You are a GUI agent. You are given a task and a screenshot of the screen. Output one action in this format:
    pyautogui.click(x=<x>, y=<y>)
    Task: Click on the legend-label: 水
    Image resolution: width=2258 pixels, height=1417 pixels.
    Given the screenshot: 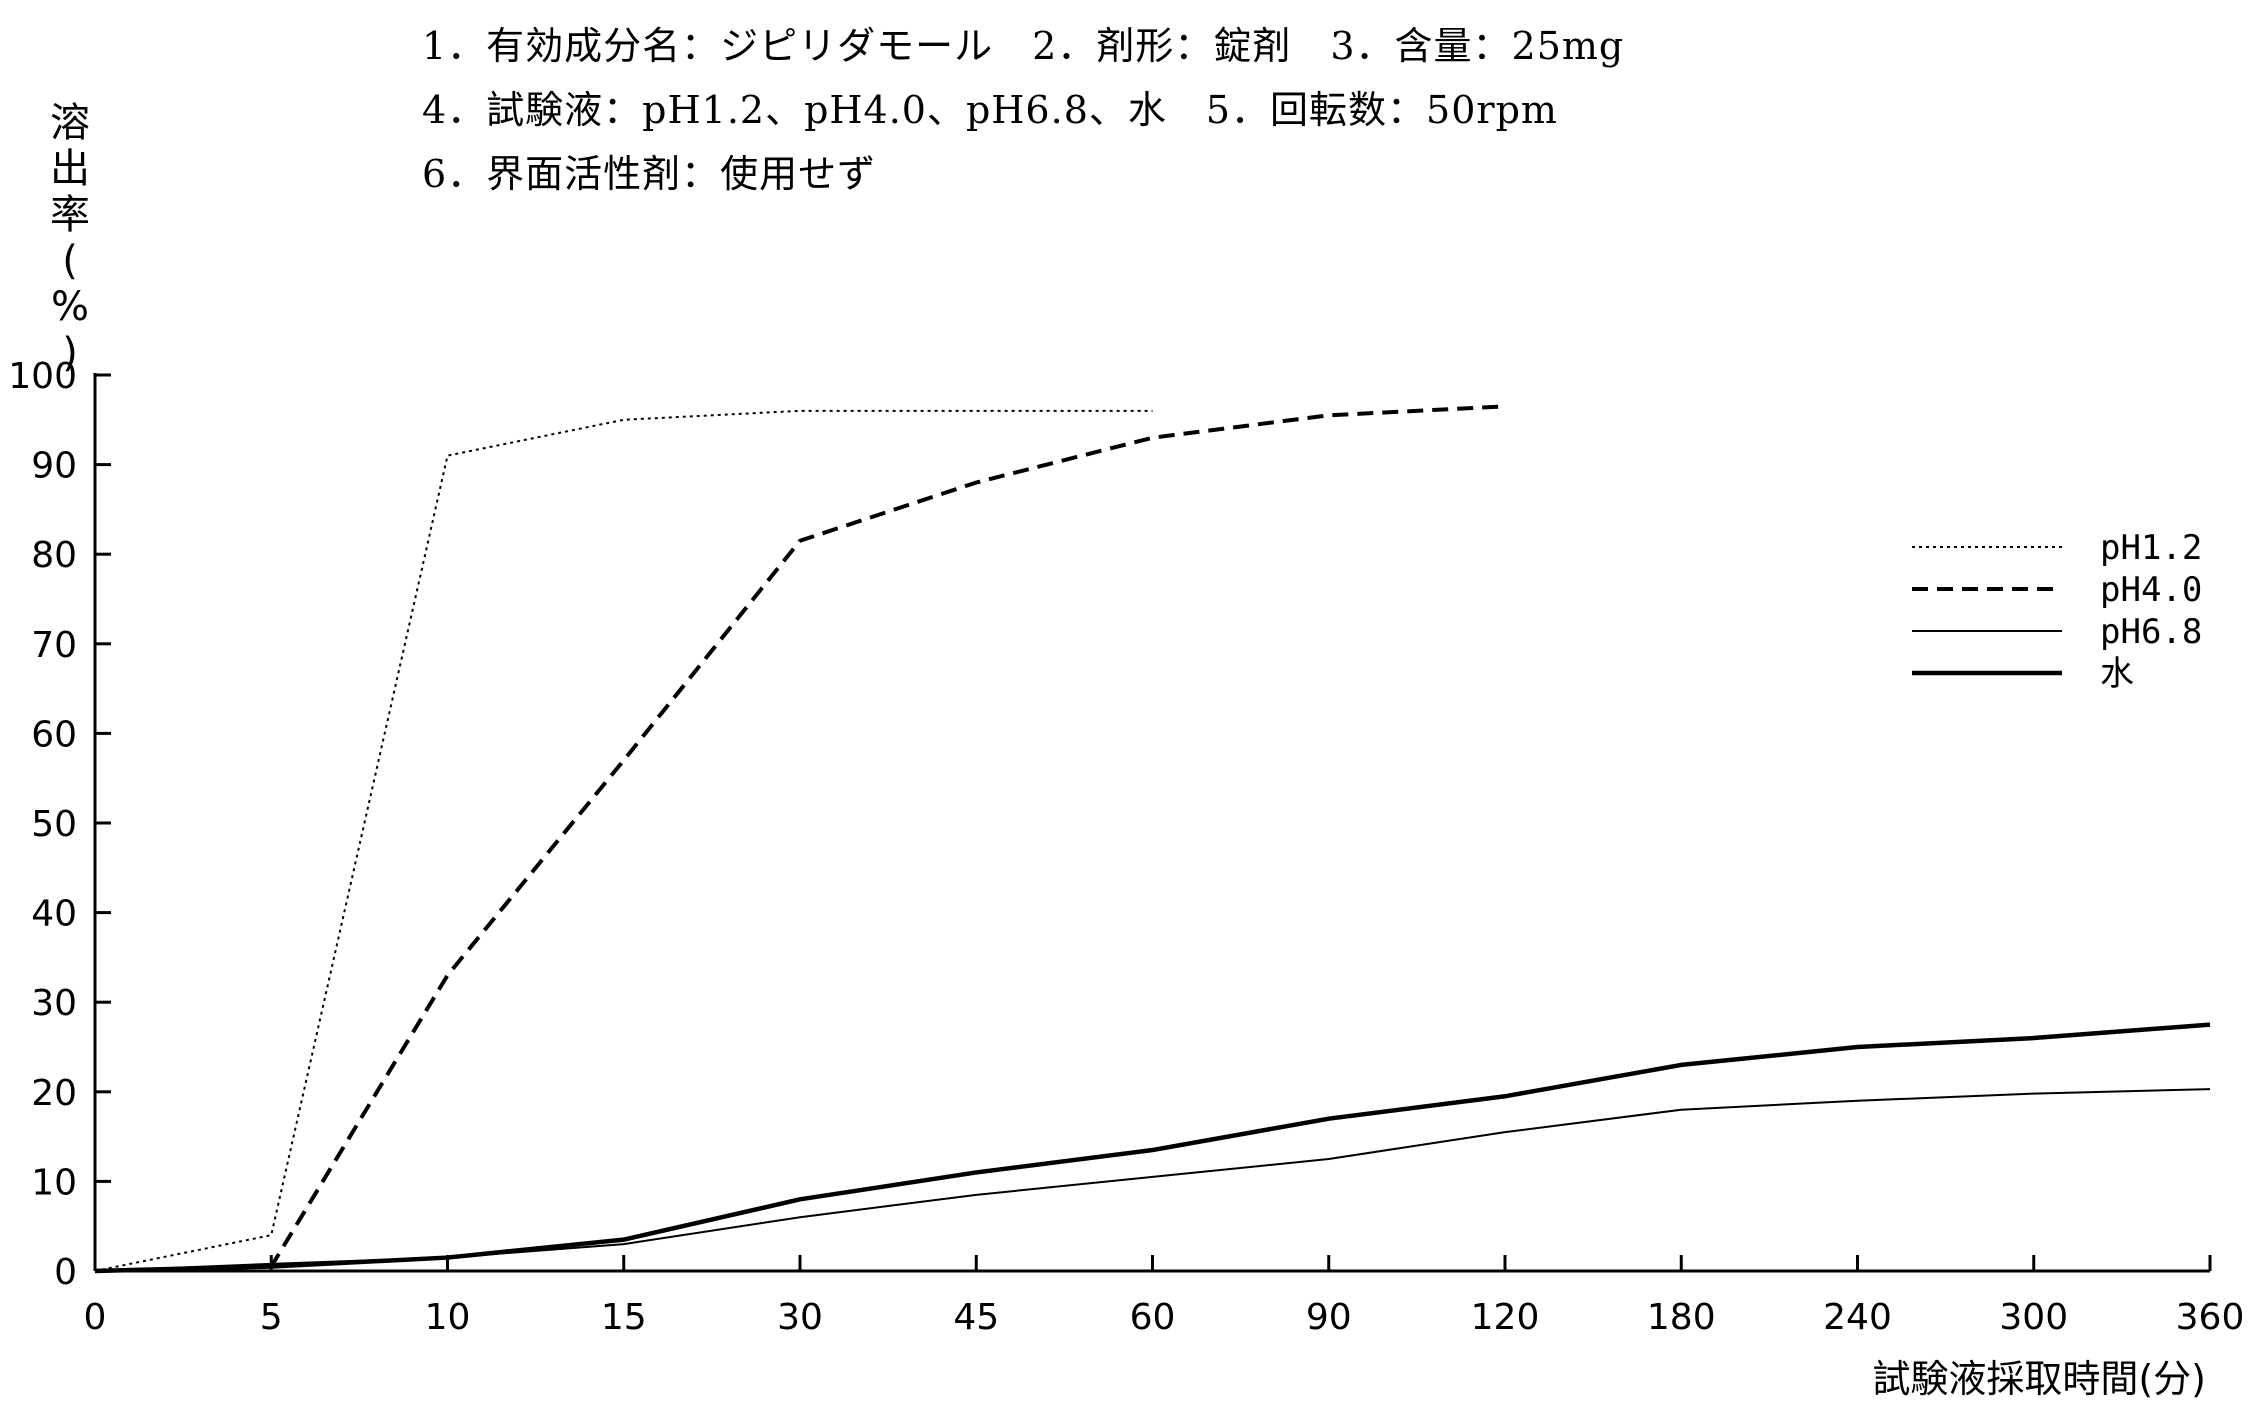 What is the action you would take?
    pyautogui.click(x=2117, y=674)
    